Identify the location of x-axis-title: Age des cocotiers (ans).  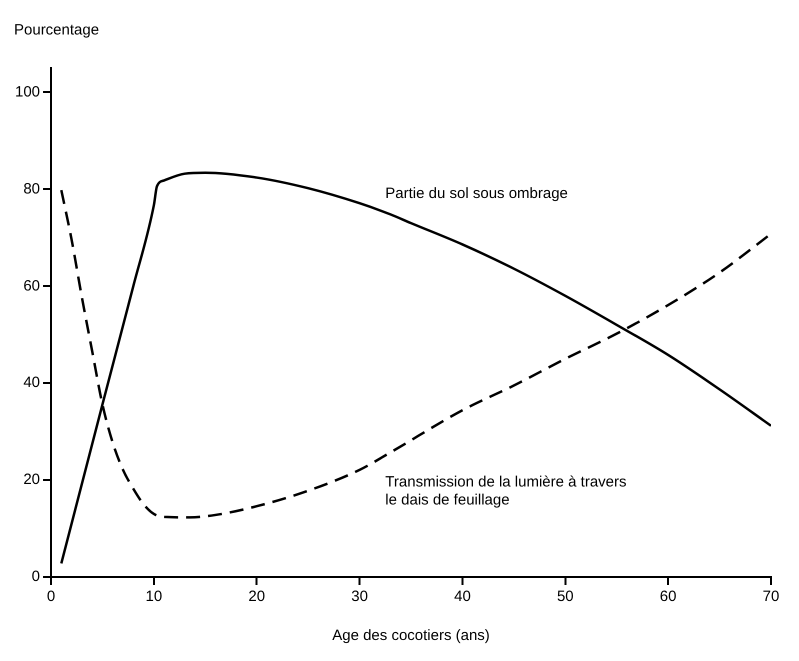
(411, 635).